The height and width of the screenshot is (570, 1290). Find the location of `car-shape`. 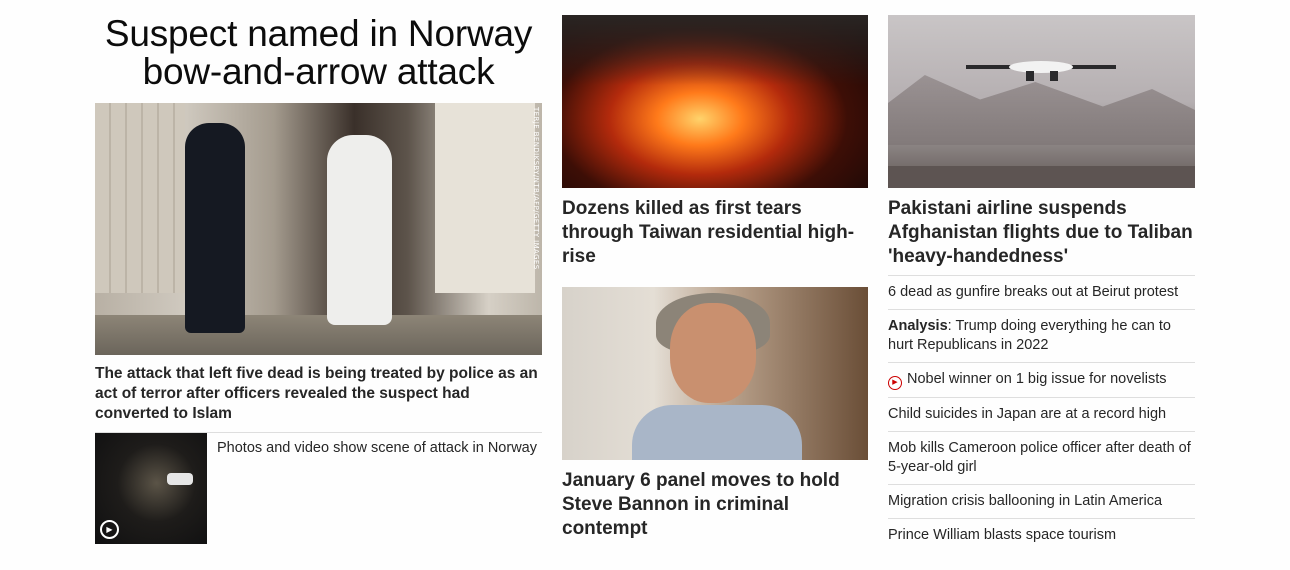

car-shape is located at coordinates (180, 479).